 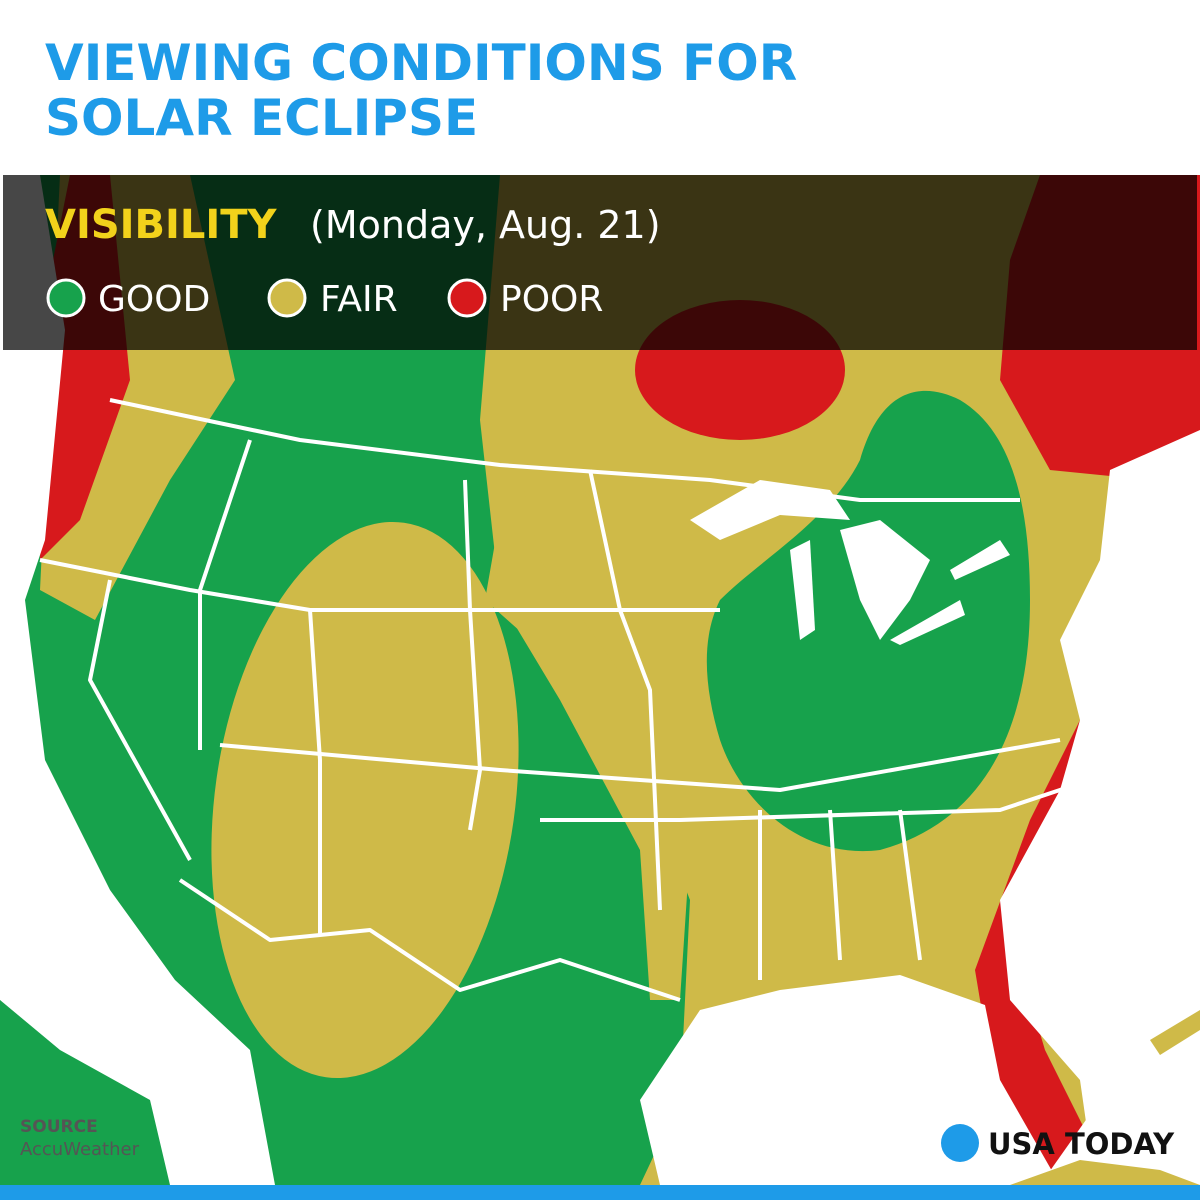 I want to click on title: VIEWING CONDITIONS FOR SOLAR ECLIPSE, so click(x=421, y=90).